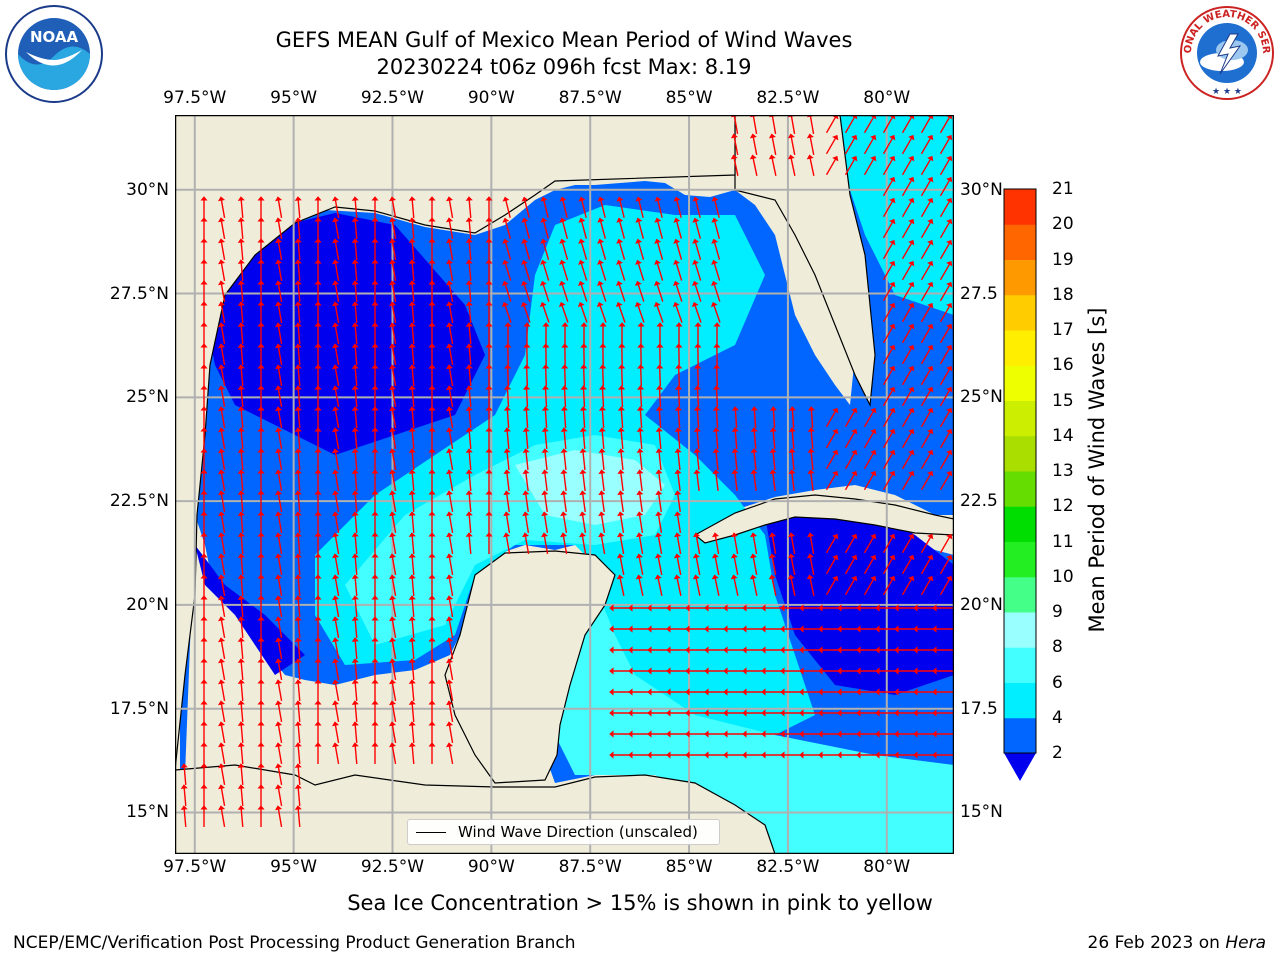 This screenshot has height=960, width=1280. Describe the element at coordinates (1063, 259) in the screenshot. I see `colorbar-tick: 19` at that location.